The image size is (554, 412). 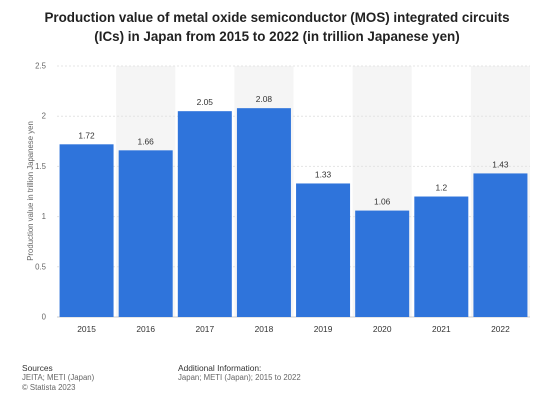 I want to click on x-tick-label: 2019, so click(x=323, y=329).